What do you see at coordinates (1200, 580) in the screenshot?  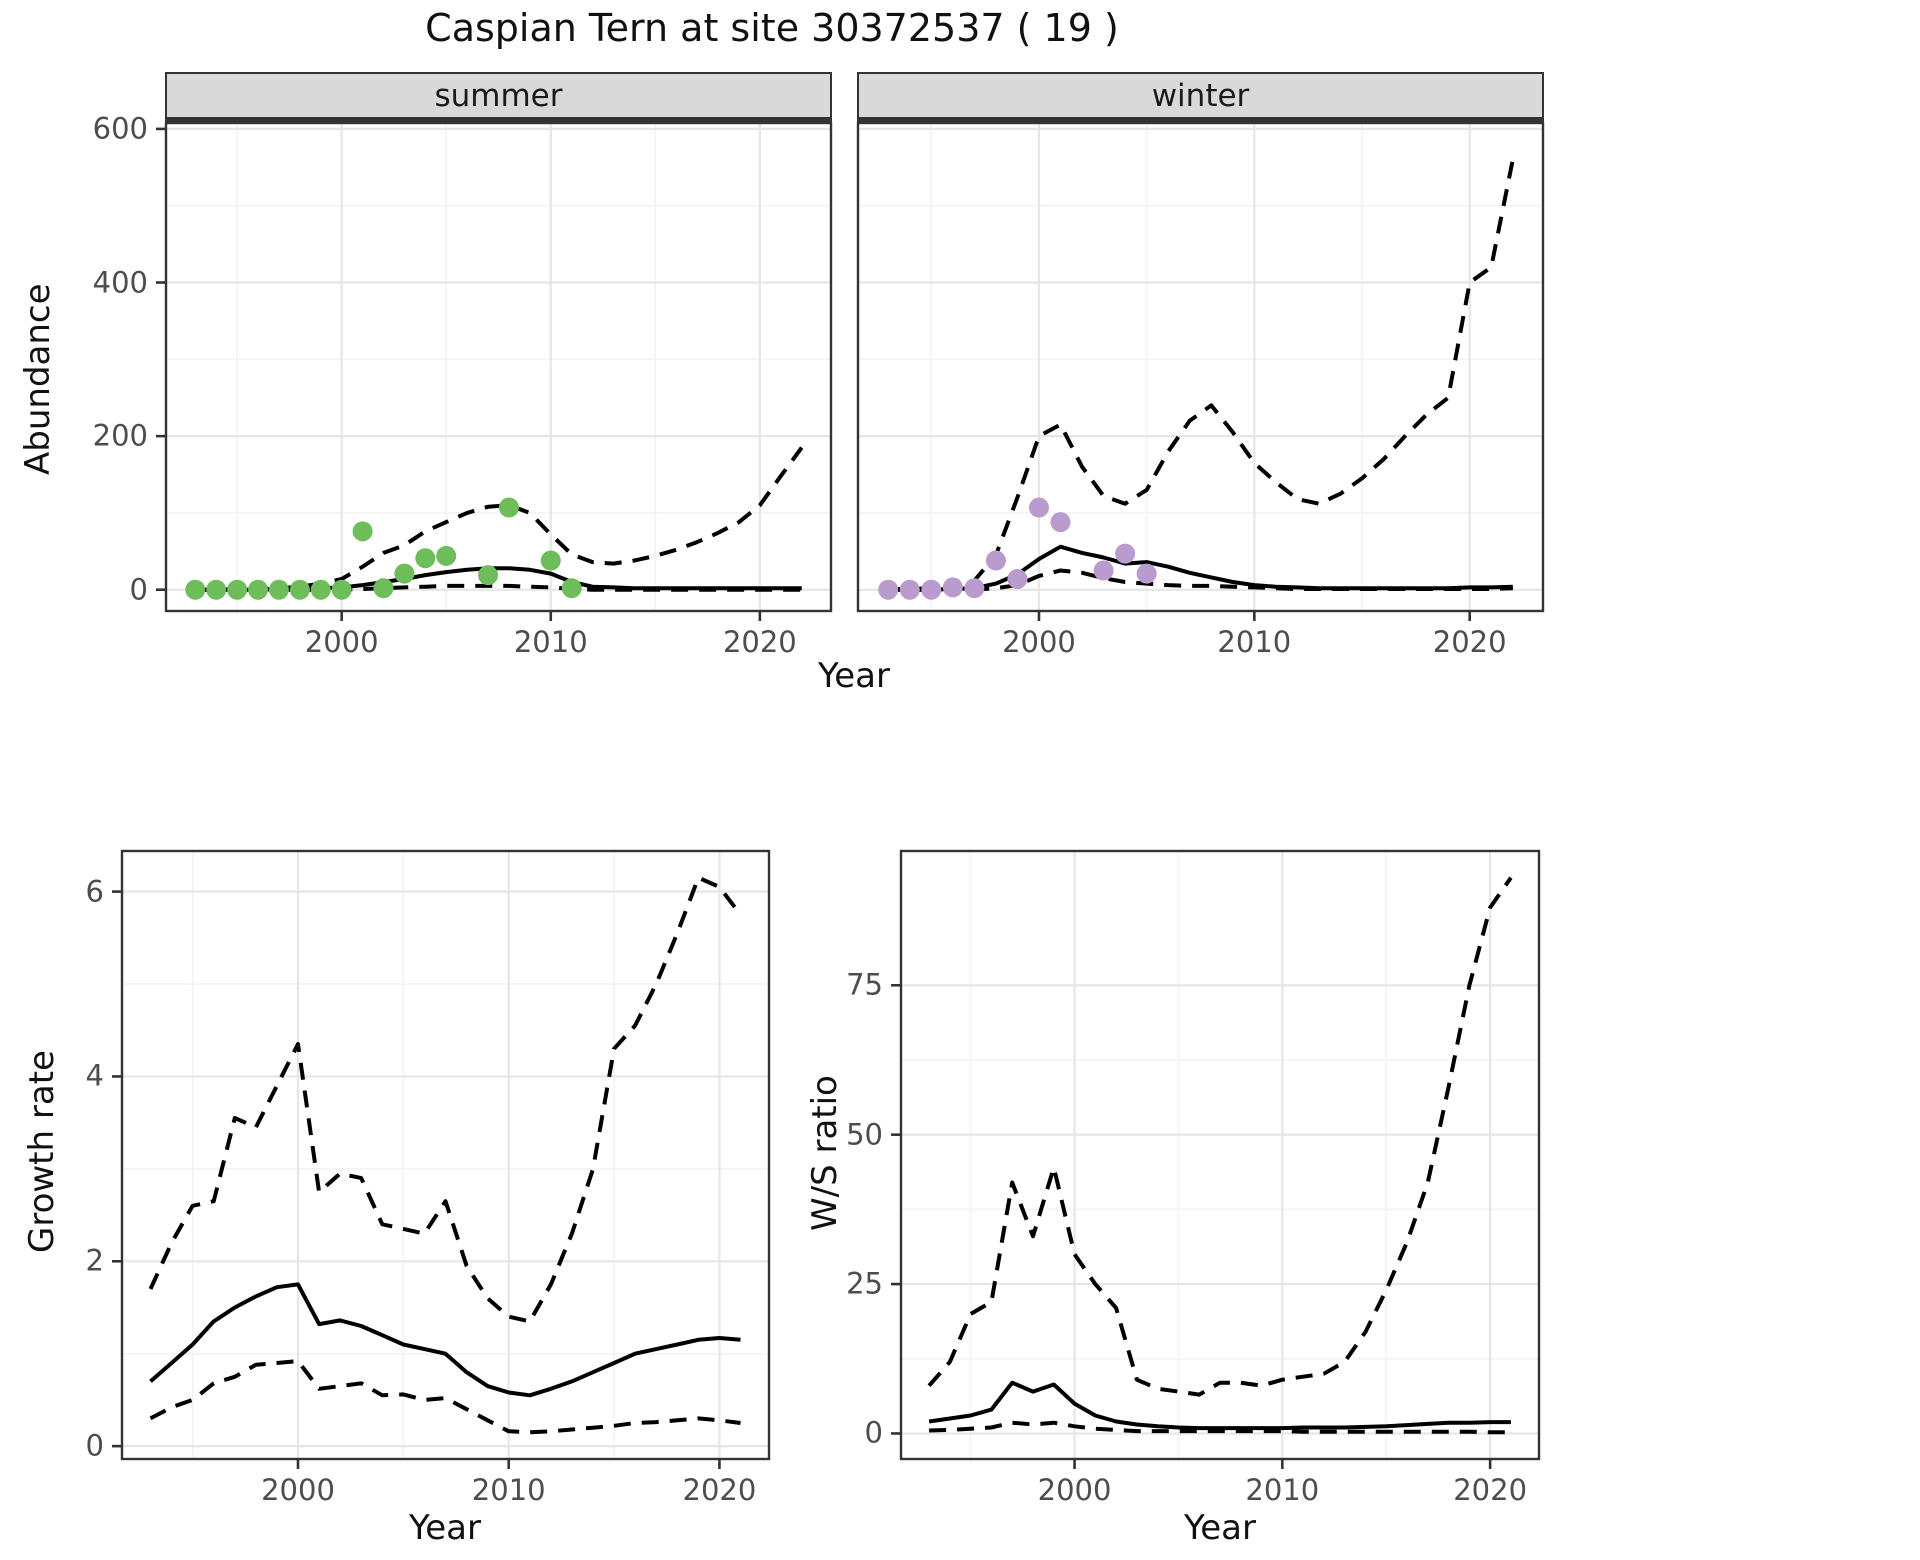 I see `series-ci_lower_2_5-abundance-winter` at bounding box center [1200, 580].